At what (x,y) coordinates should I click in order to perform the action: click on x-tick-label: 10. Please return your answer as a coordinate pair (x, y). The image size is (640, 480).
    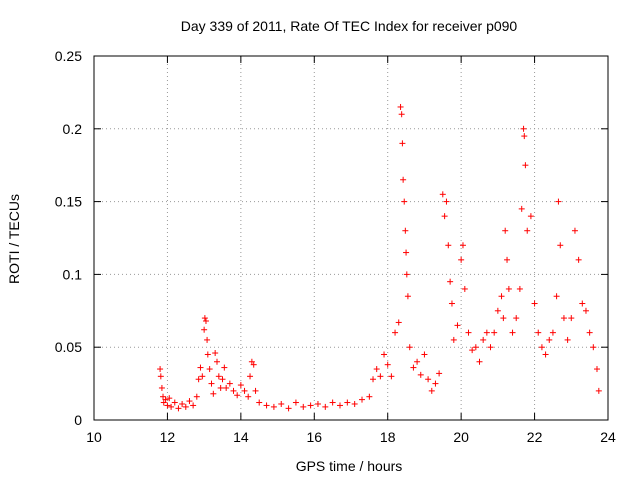
    Looking at the image, I should click on (94, 437).